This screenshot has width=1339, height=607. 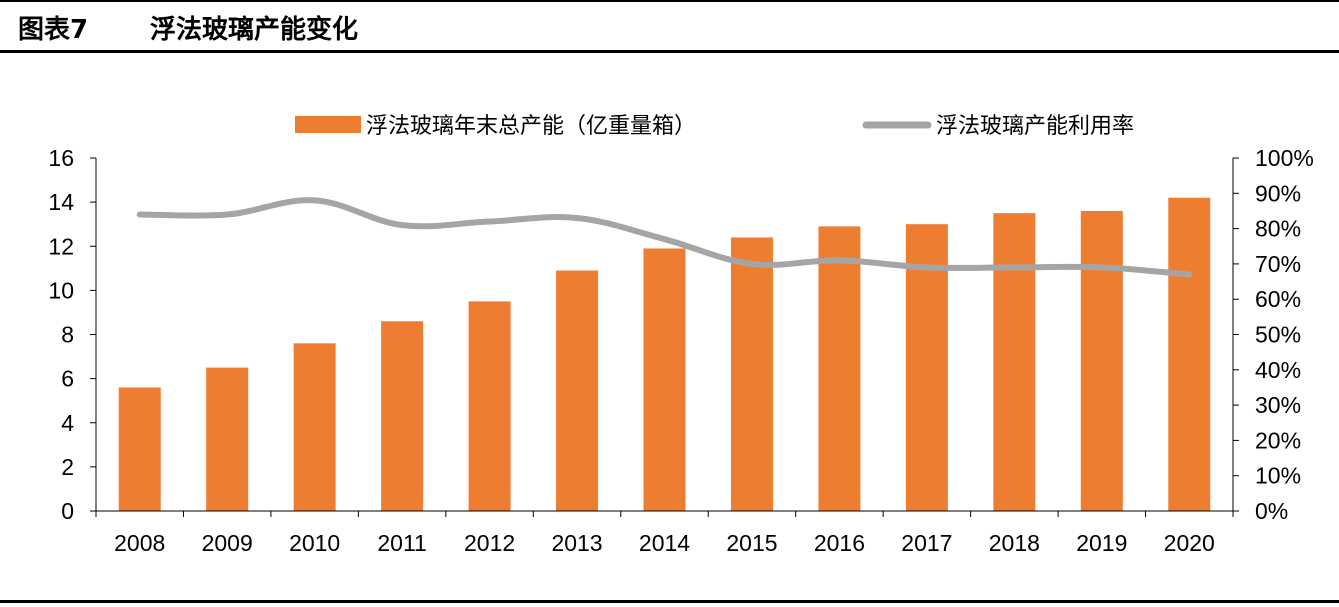 I want to click on x-tick-label: 2010, so click(x=314, y=543).